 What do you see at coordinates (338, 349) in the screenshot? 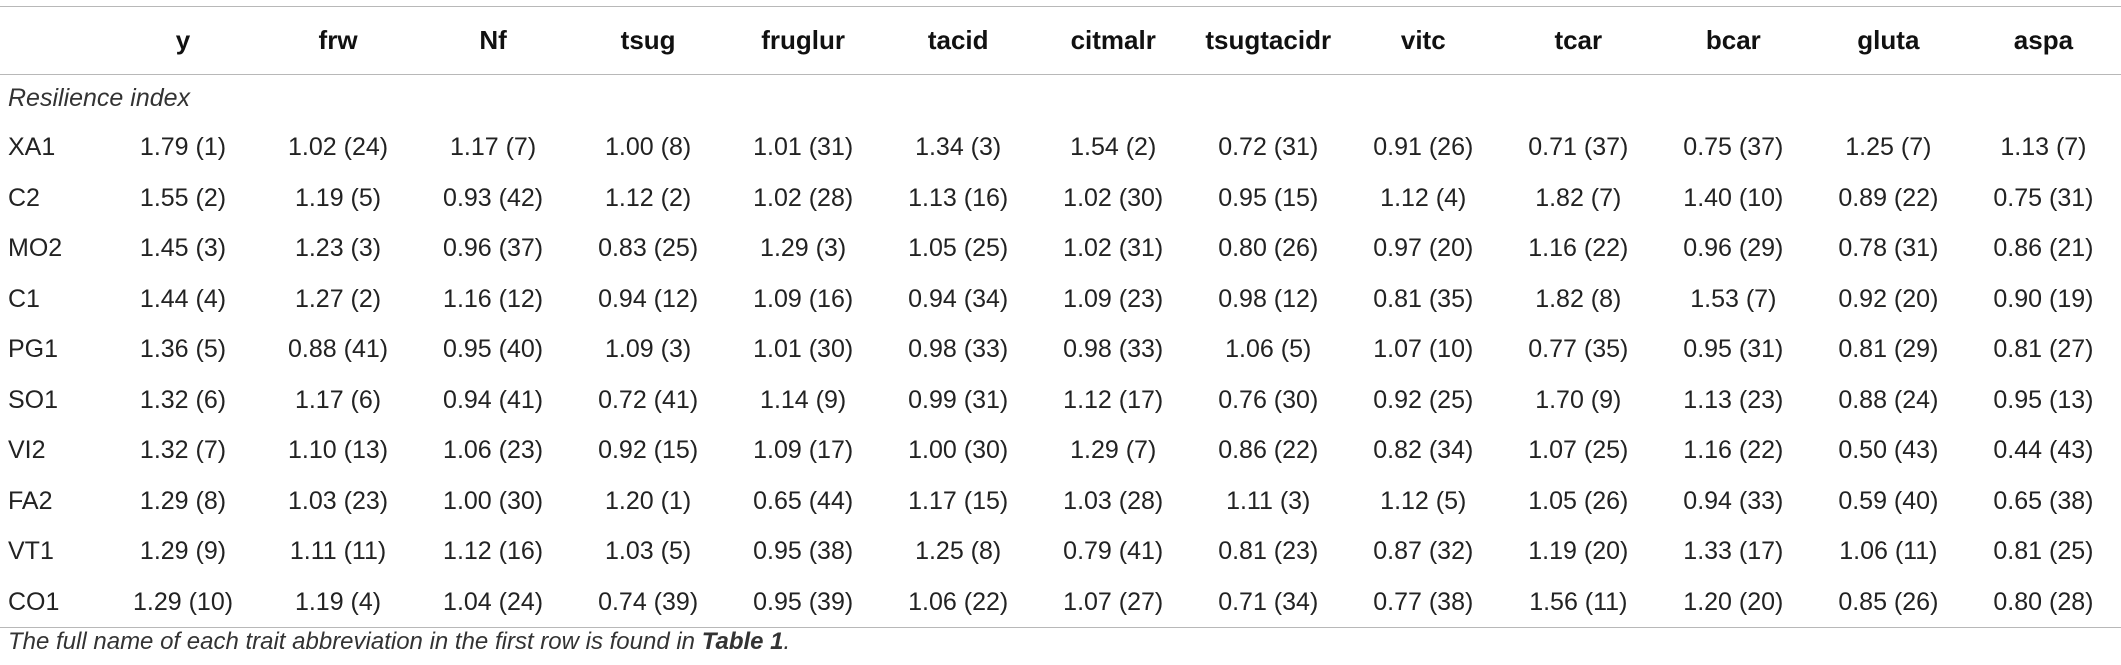
I see `table-cell-frw: 0.88 (41)` at bounding box center [338, 349].